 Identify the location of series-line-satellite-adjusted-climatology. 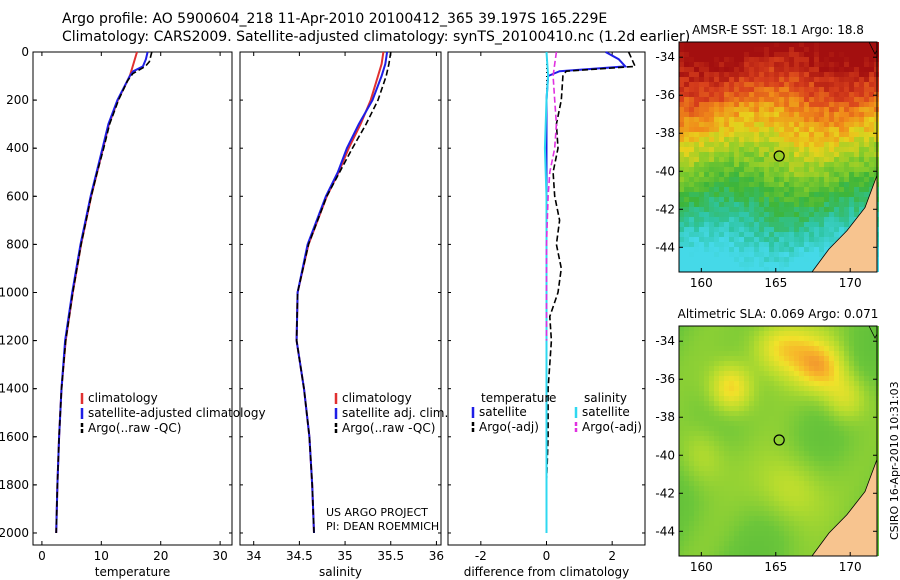
(102, 292).